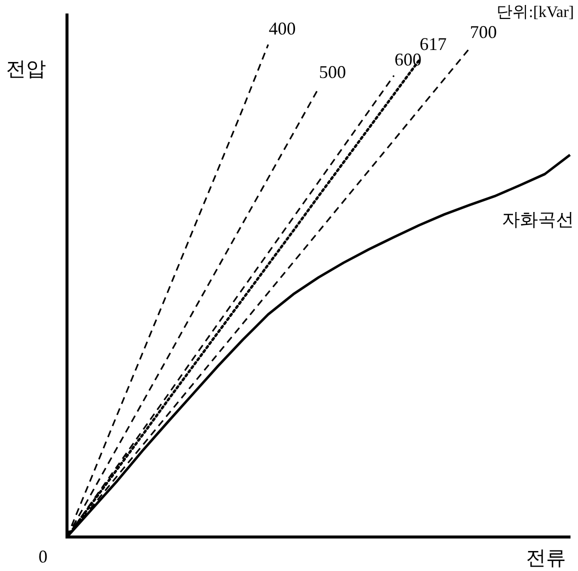 The width and height of the screenshot is (578, 571). What do you see at coordinates (433, 44) in the screenshot?
I see `series-label: 617` at bounding box center [433, 44].